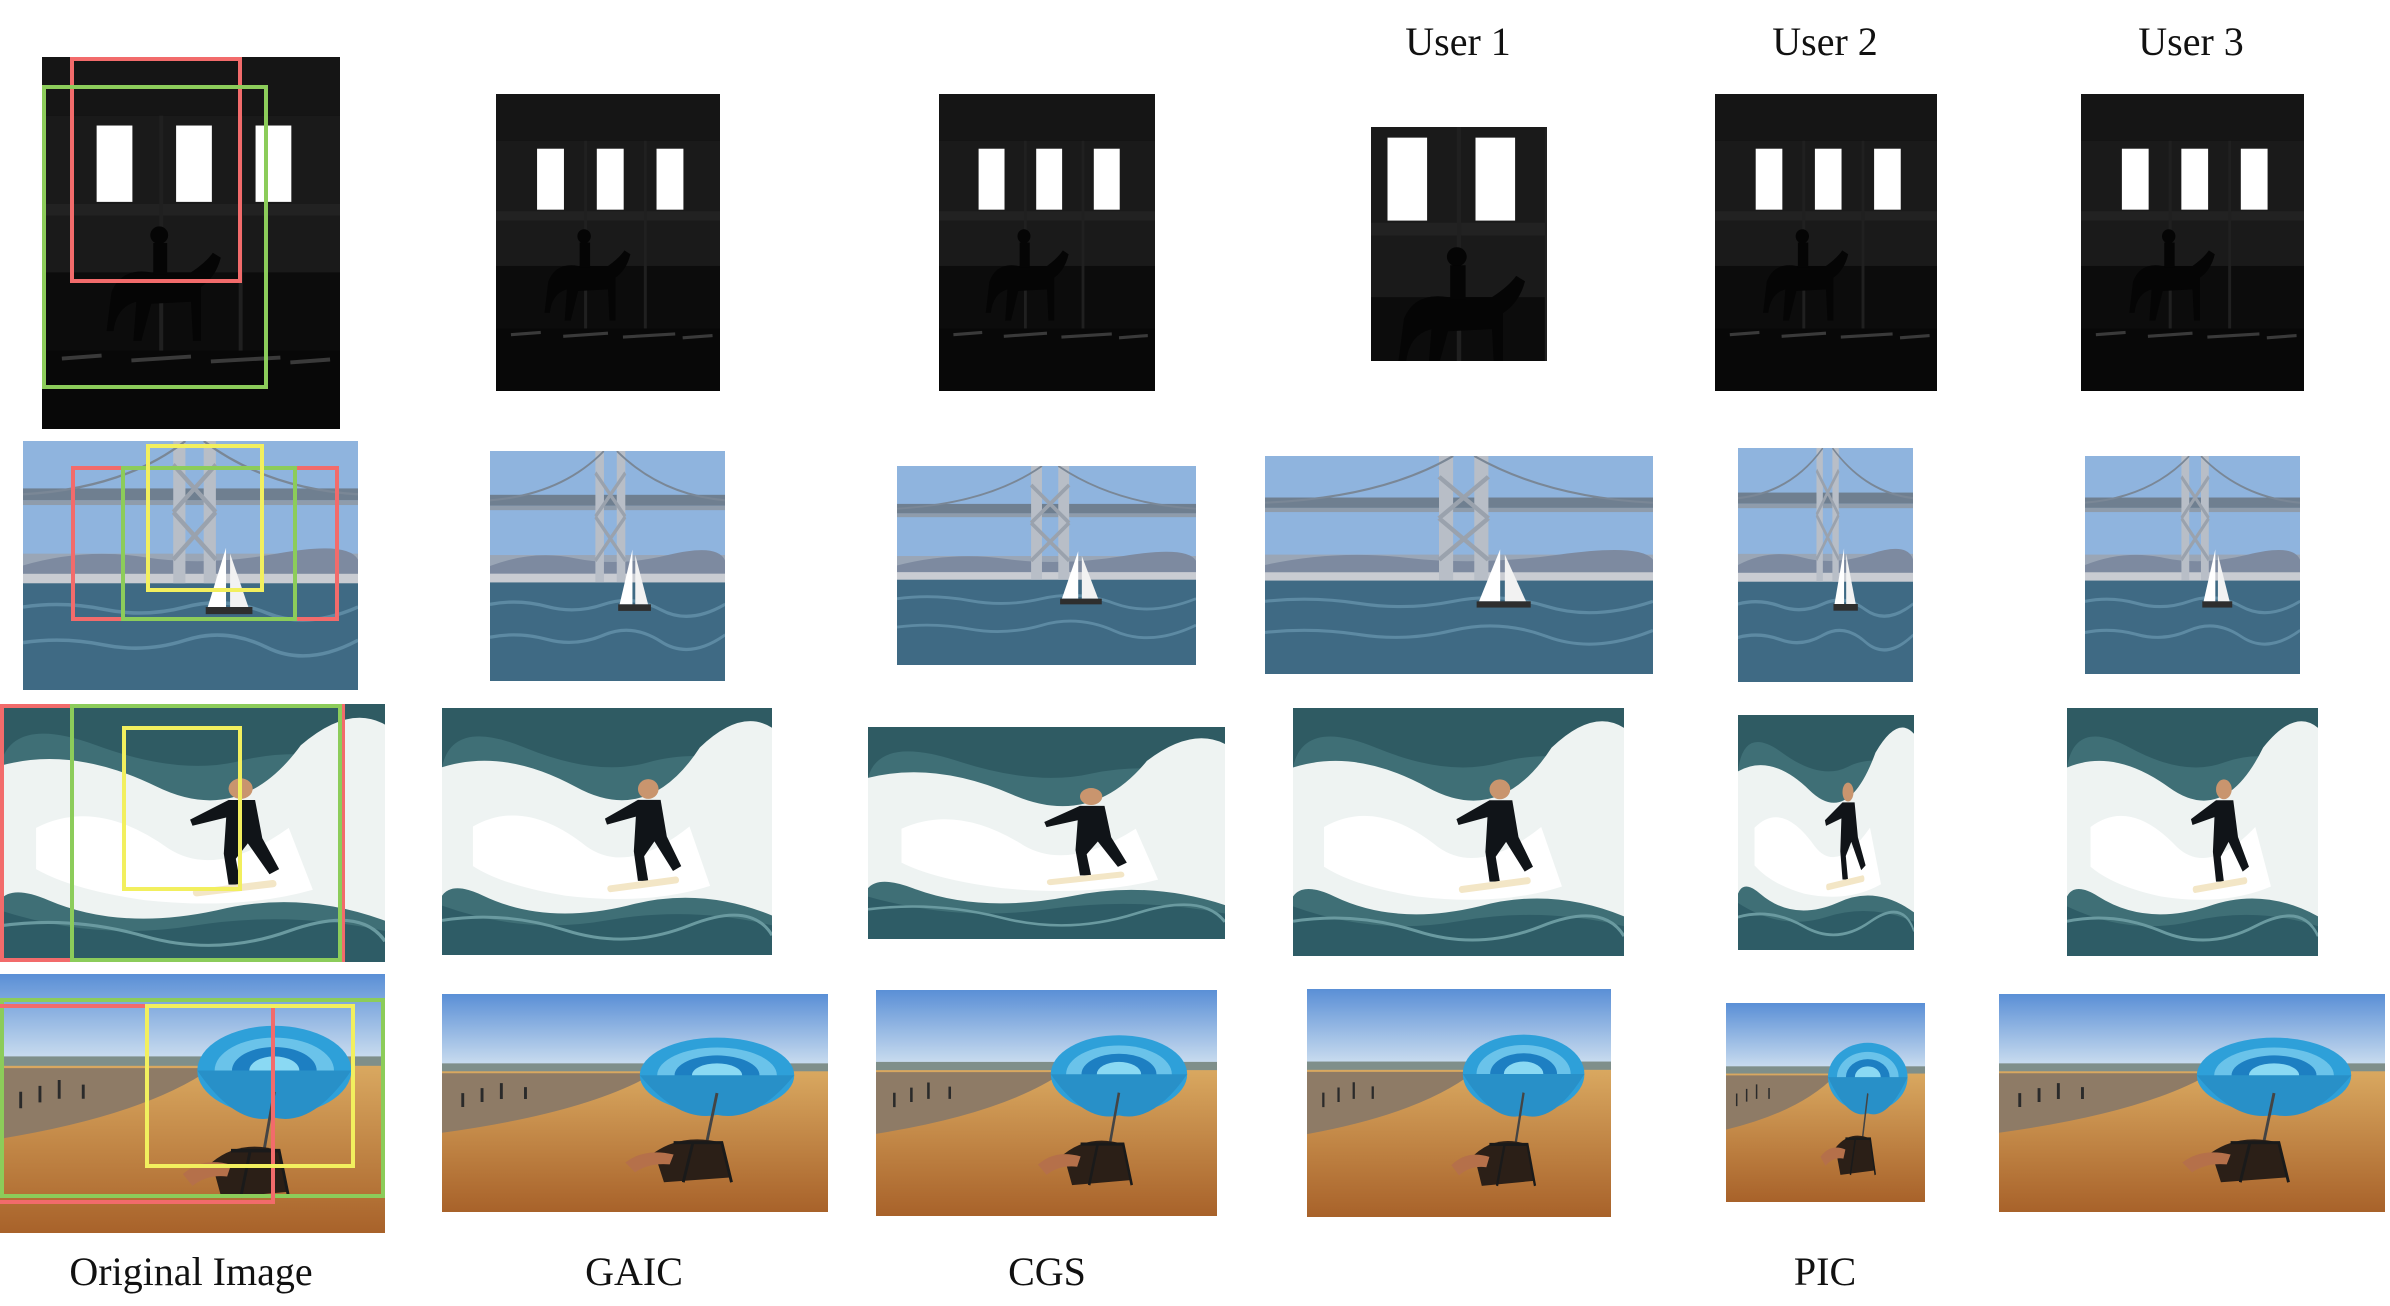 The height and width of the screenshot is (1306, 2390). I want to click on footer-pic: PIC, so click(1825, 1271).